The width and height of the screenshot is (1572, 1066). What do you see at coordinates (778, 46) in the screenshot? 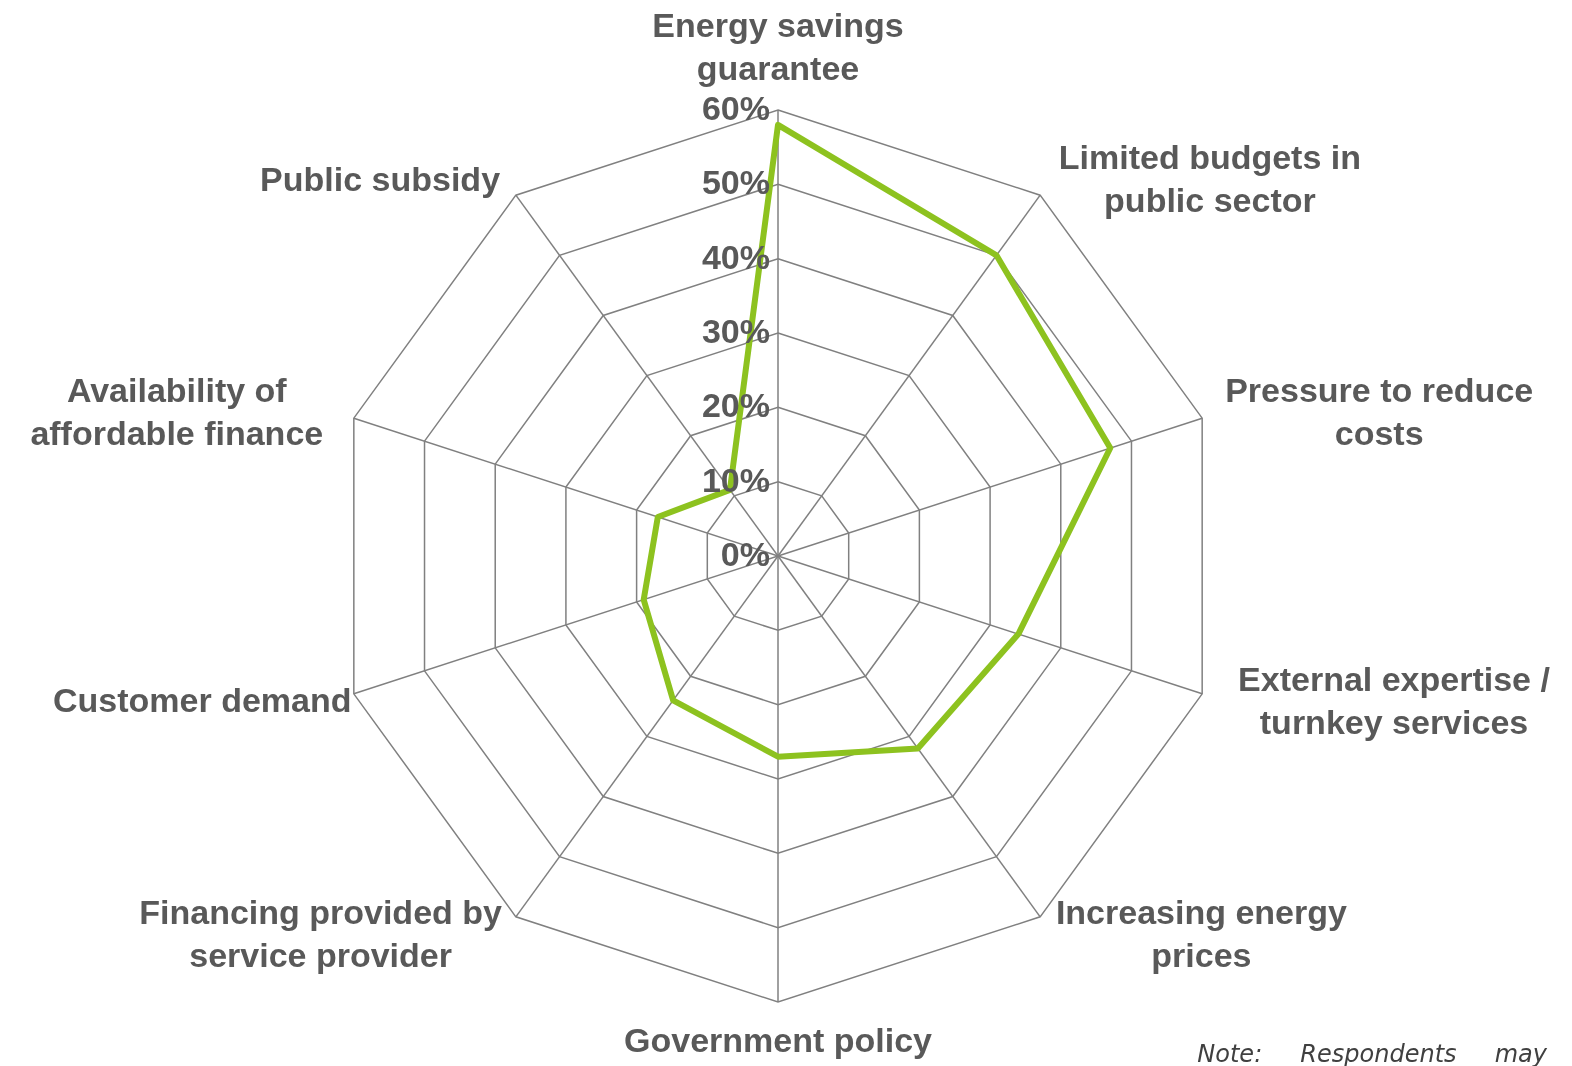
I see `spoke-label: Energy savings guarantee` at bounding box center [778, 46].